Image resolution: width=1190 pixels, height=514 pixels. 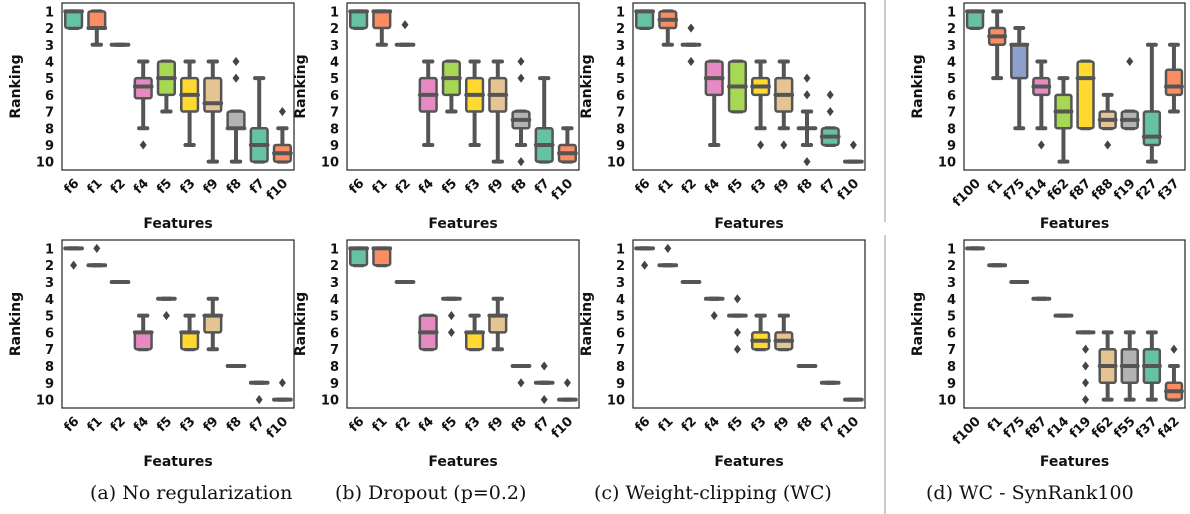 What do you see at coordinates (544, 382) in the screenshot?
I see `box-f7` at bounding box center [544, 382].